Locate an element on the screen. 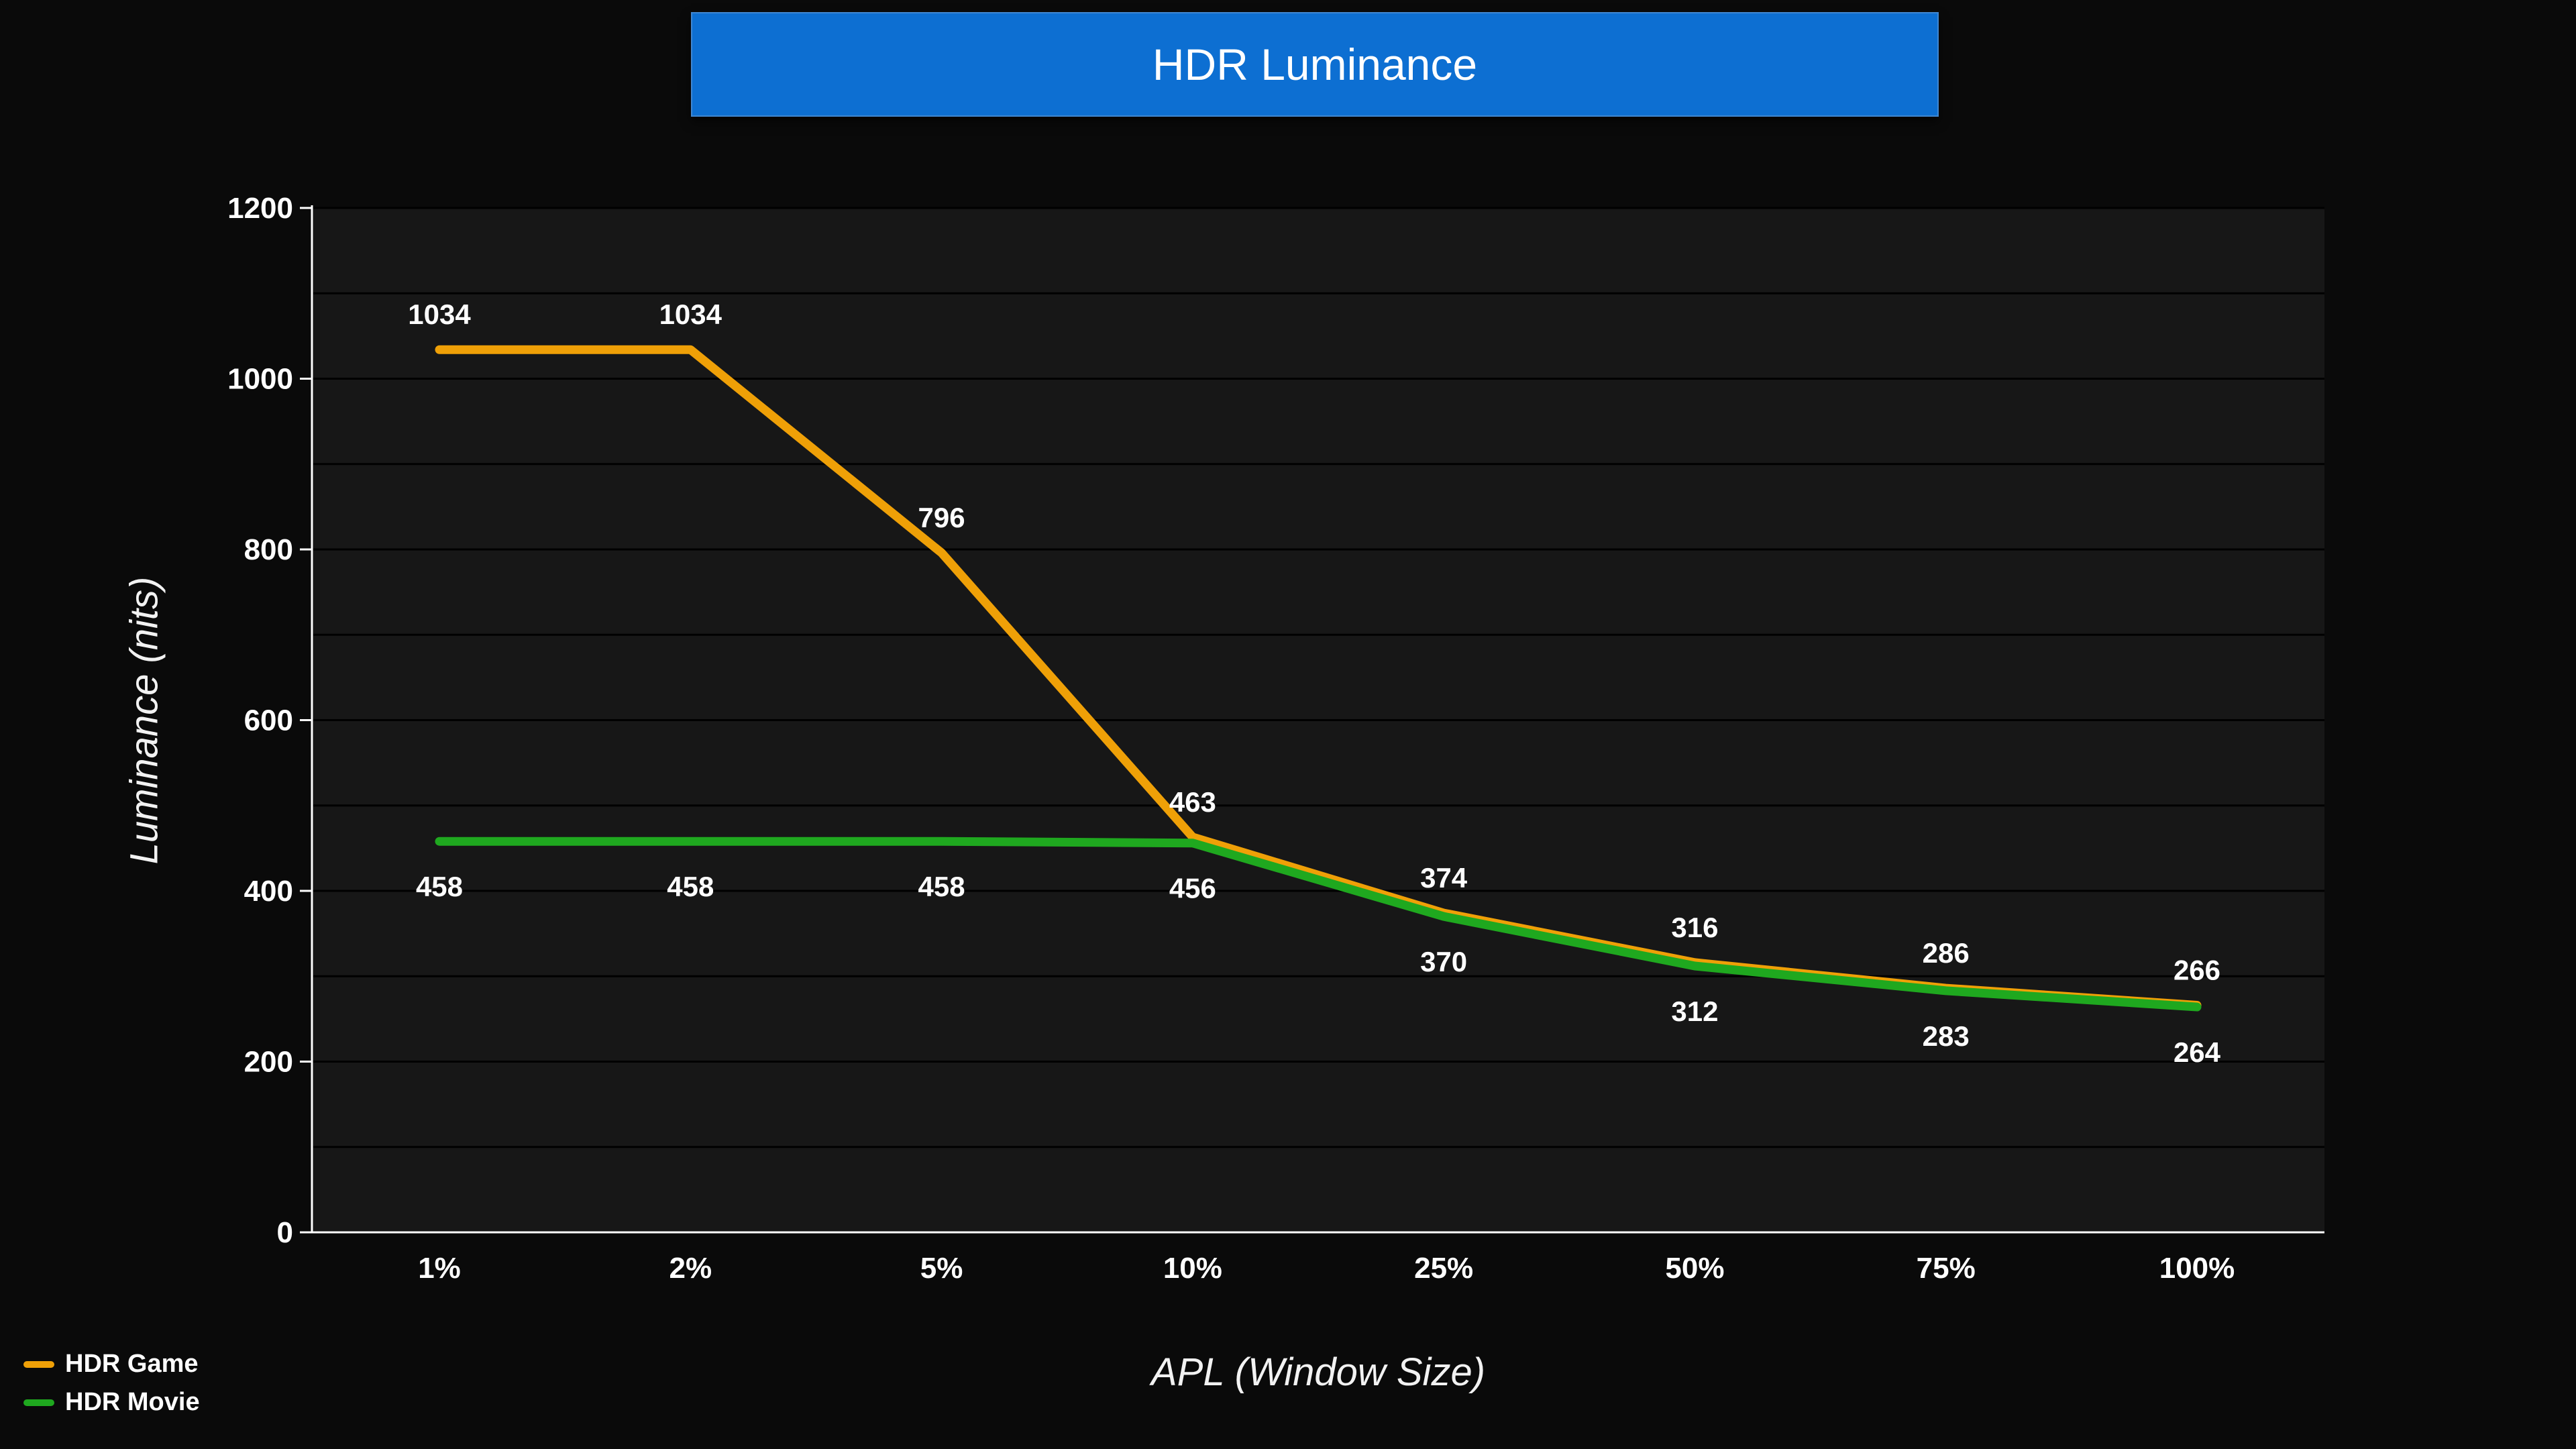 This screenshot has width=2576, height=1449. chart-title-bar: HDR Luminance is located at coordinates (1315, 64).